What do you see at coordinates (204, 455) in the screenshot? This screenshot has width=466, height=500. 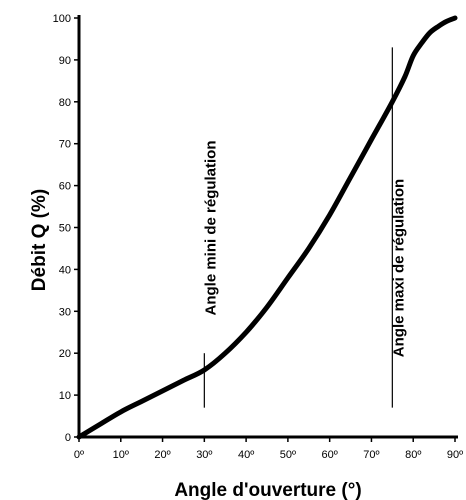 I see `x-tick-label: 30º` at bounding box center [204, 455].